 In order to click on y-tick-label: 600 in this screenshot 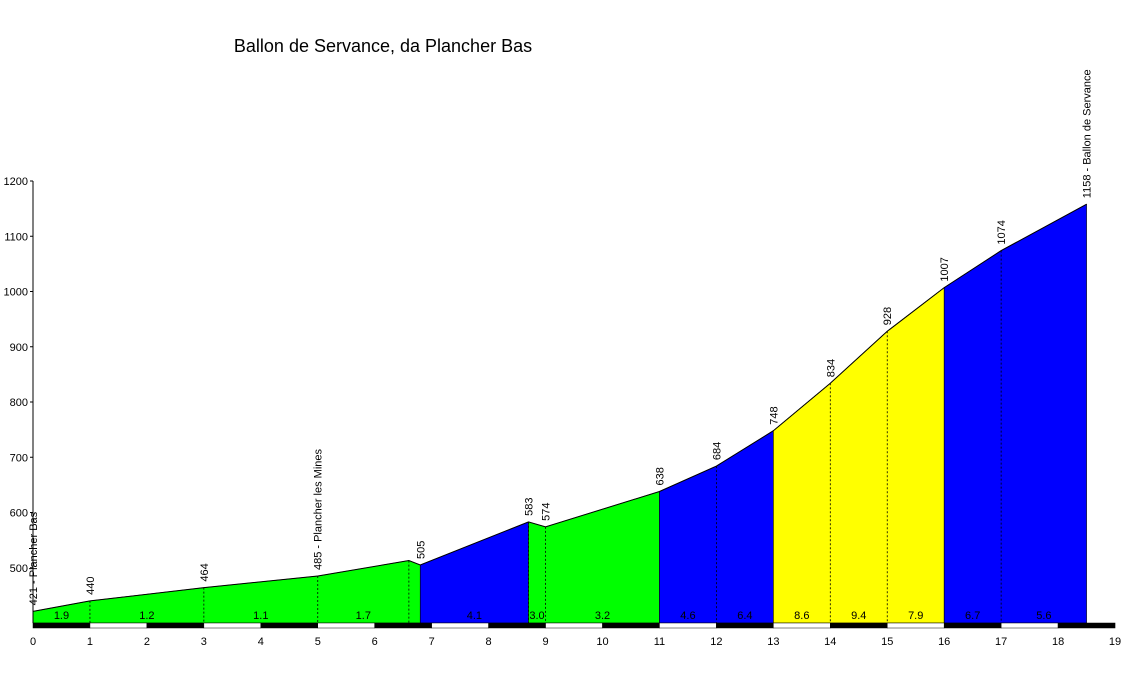, I will do `click(19, 514)`.